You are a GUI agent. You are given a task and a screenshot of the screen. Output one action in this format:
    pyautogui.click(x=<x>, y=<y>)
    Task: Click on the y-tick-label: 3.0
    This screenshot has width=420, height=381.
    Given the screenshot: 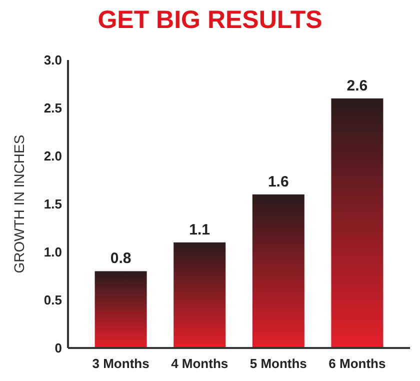 What is the action you would take?
    pyautogui.click(x=53, y=60)
    